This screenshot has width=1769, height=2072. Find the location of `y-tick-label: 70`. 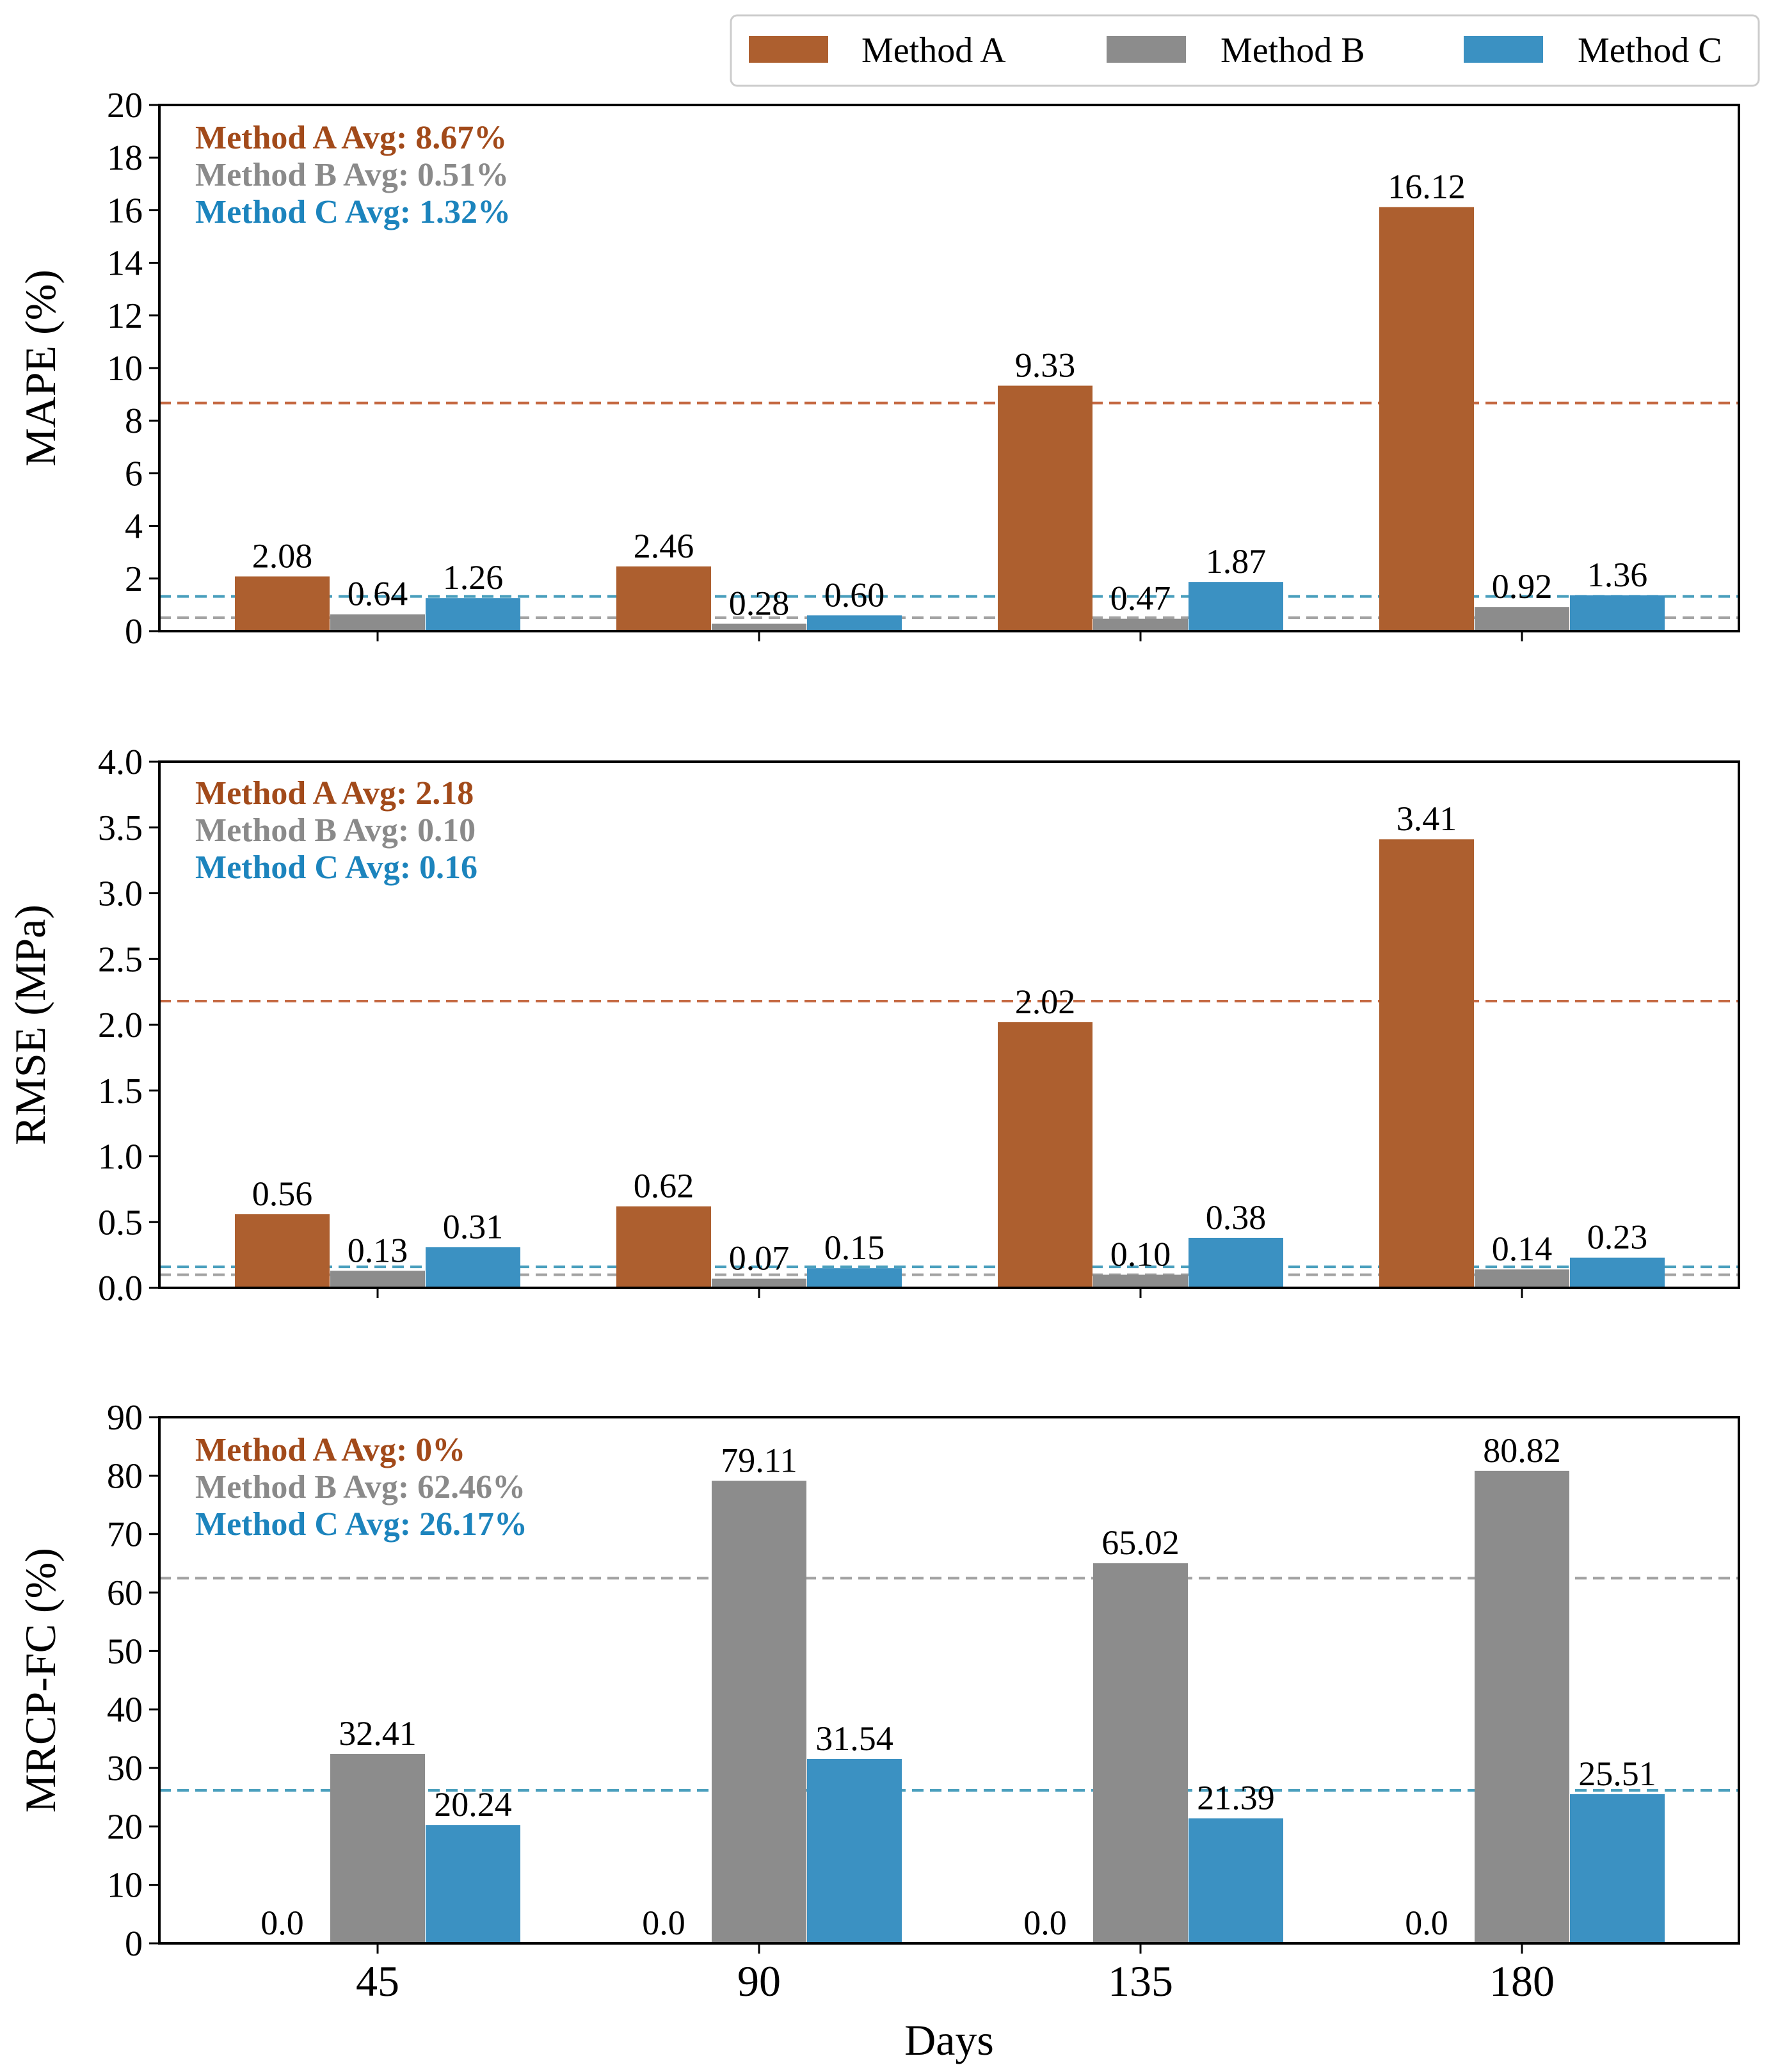

y-tick-label: 70 is located at coordinates (125, 1535).